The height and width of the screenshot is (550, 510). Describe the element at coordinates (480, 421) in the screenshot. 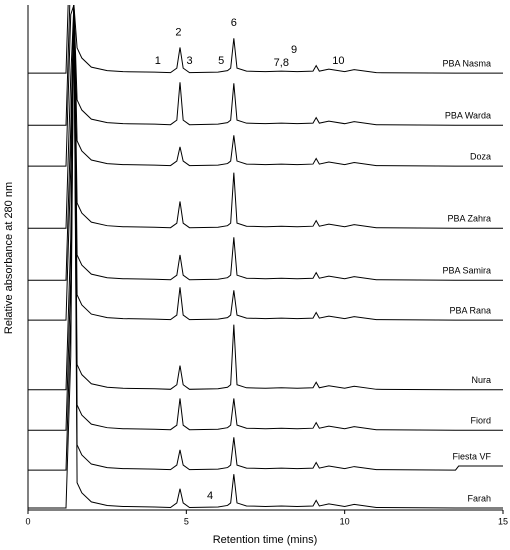

I see `trace-label: Fiord` at that location.